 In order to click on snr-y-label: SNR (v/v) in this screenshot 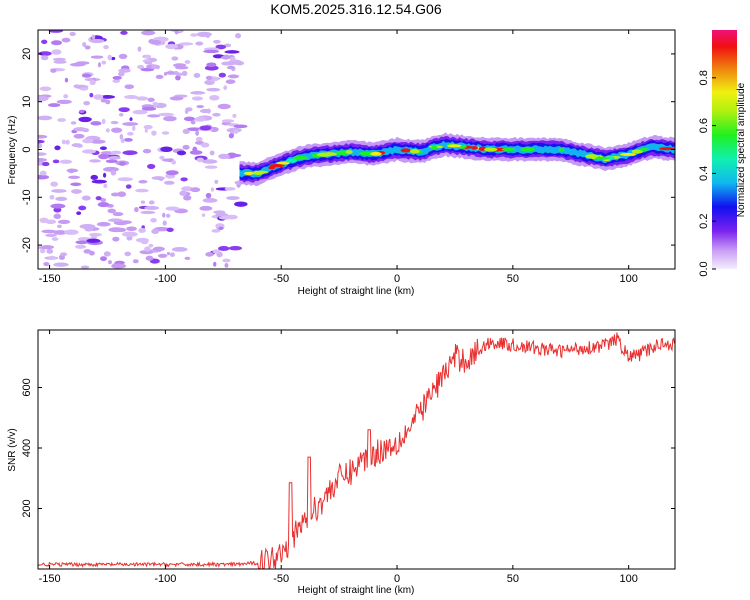, I will do `click(12, 449)`.